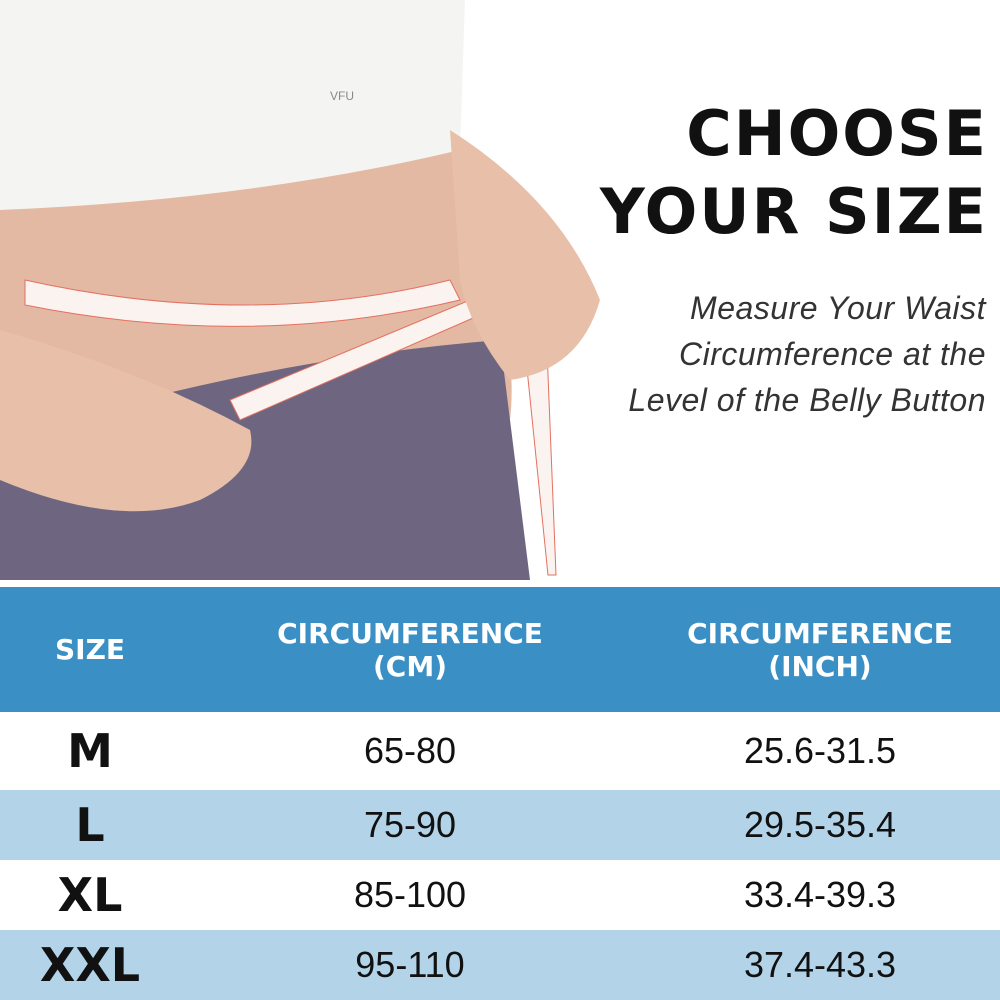 The height and width of the screenshot is (1000, 1000). I want to click on header-inch-line-2: (INCH), so click(820, 666).